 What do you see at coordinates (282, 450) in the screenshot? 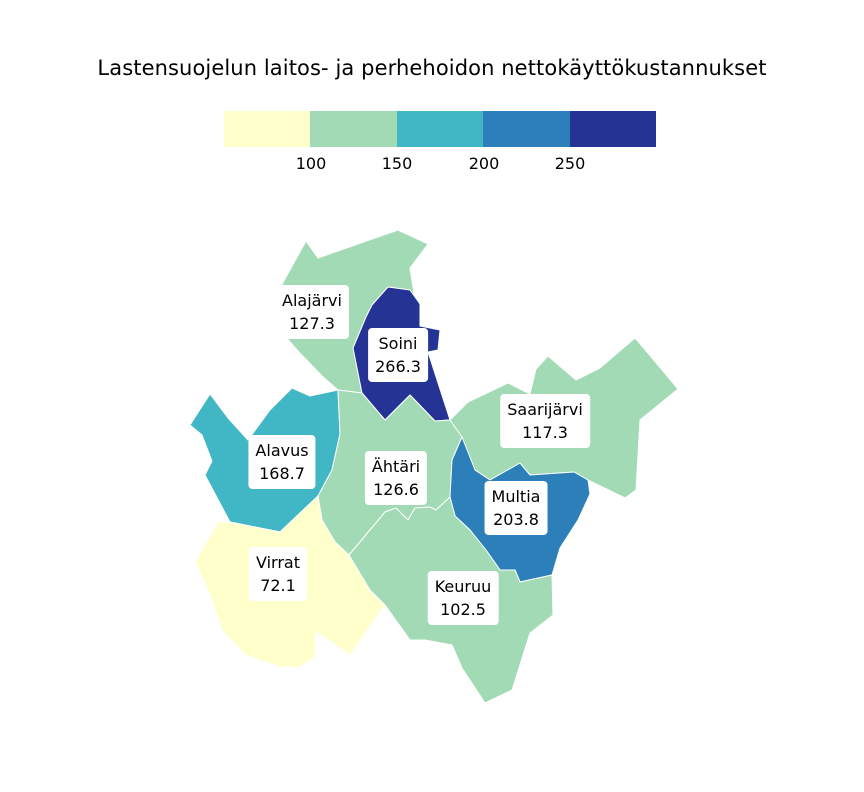
I see `region-name: Alavus` at bounding box center [282, 450].